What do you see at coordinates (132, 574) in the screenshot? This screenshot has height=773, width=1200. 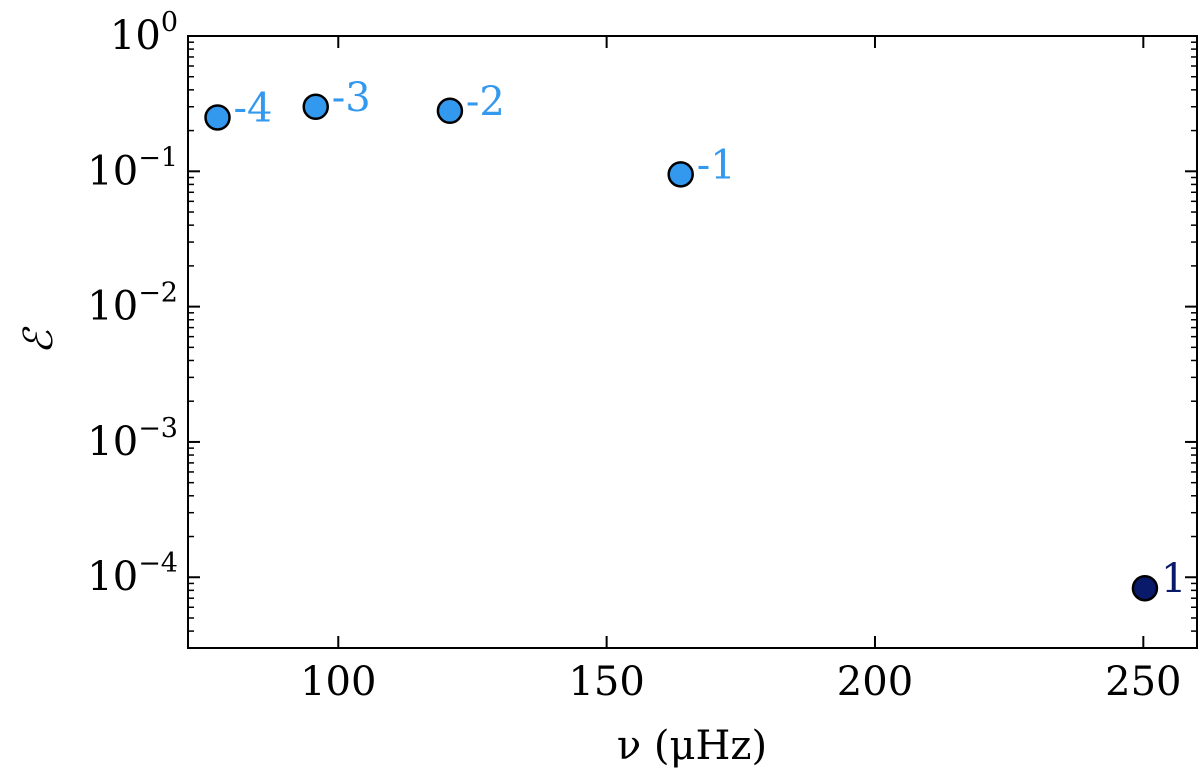 I see `y-tick-label: 10⁻⁴` at bounding box center [132, 574].